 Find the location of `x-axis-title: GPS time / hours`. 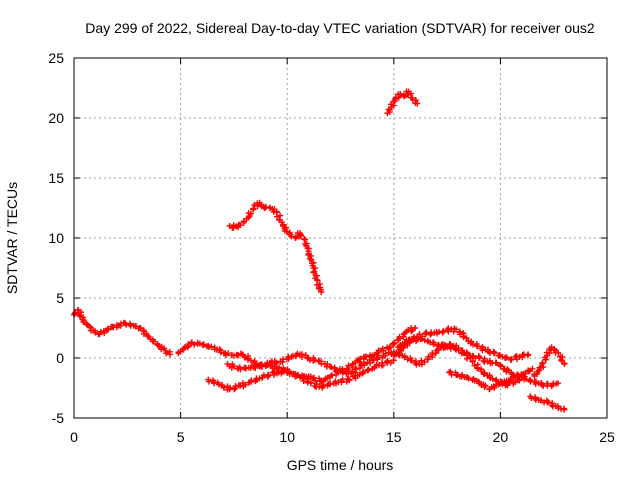

x-axis-title: GPS time / hours is located at coordinates (340, 465).